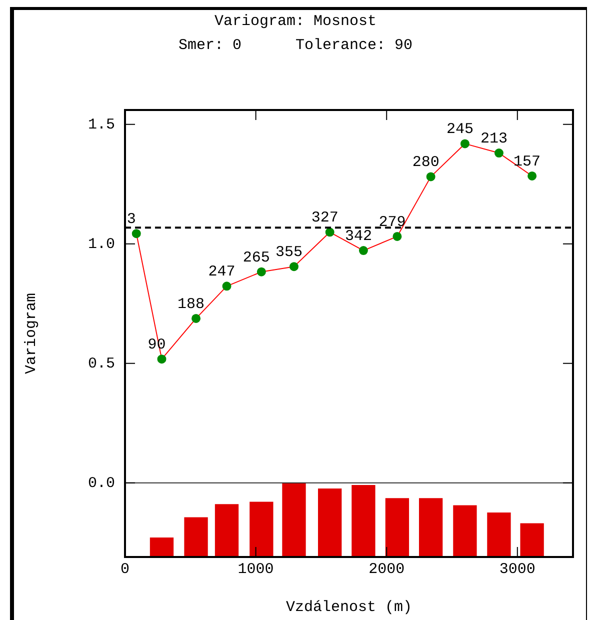 The width and height of the screenshot is (589, 620). Describe the element at coordinates (191, 304) in the screenshot. I see `annotation: 188` at that location.